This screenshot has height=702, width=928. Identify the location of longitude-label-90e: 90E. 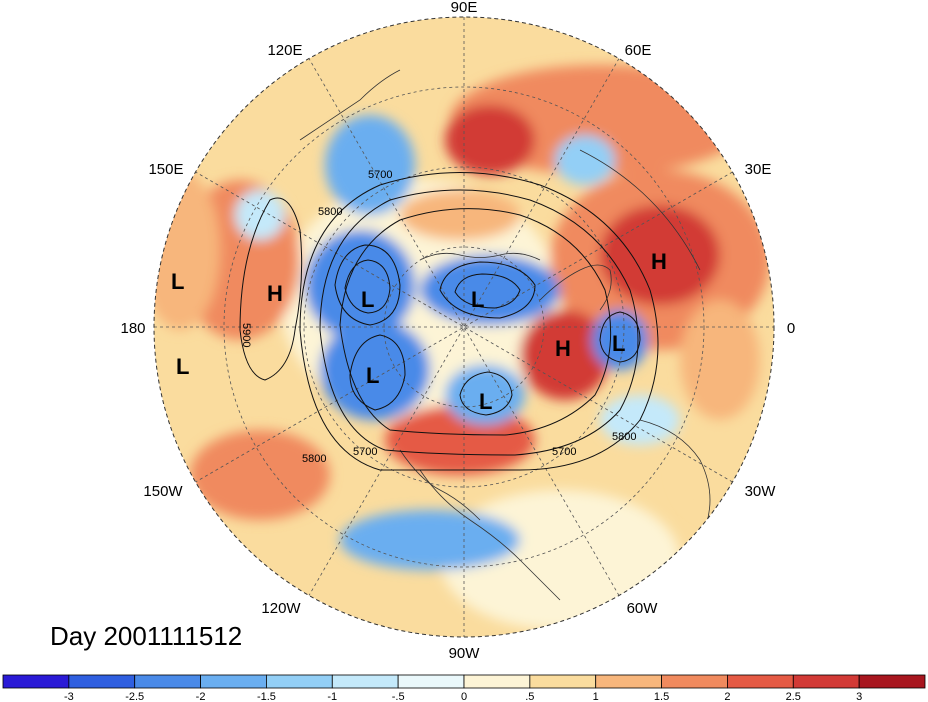
(464, 8).